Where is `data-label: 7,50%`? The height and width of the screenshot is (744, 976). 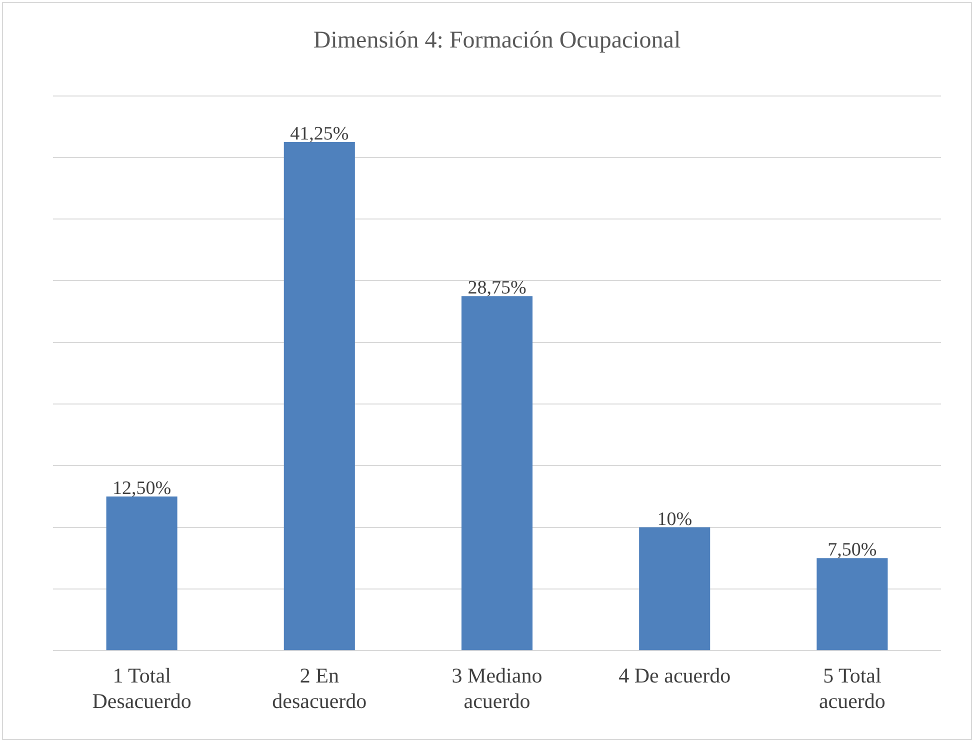
data-label: 7,50% is located at coordinates (852, 550).